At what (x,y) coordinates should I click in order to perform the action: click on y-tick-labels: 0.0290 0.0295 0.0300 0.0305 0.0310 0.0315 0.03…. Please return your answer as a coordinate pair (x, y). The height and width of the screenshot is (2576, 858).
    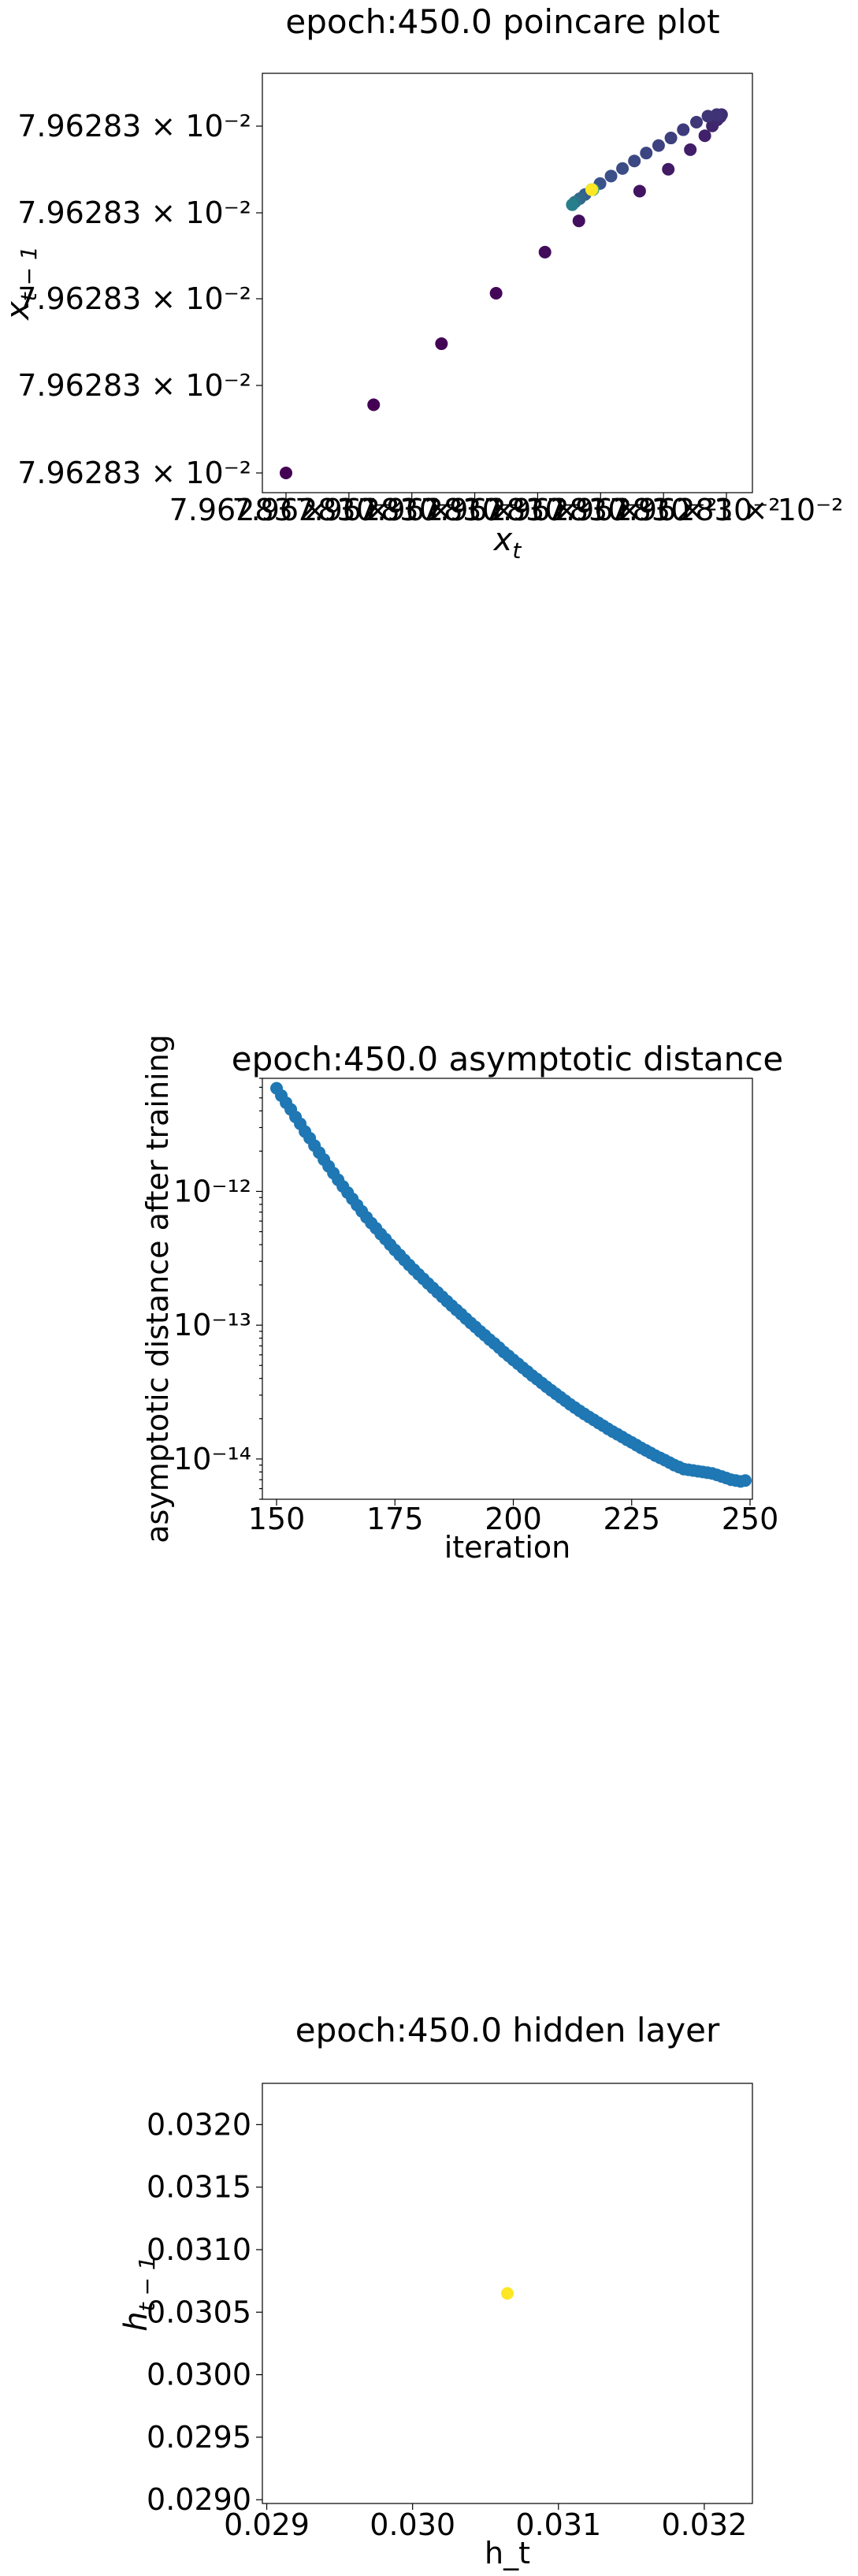
    Looking at the image, I should click on (204, 2312).